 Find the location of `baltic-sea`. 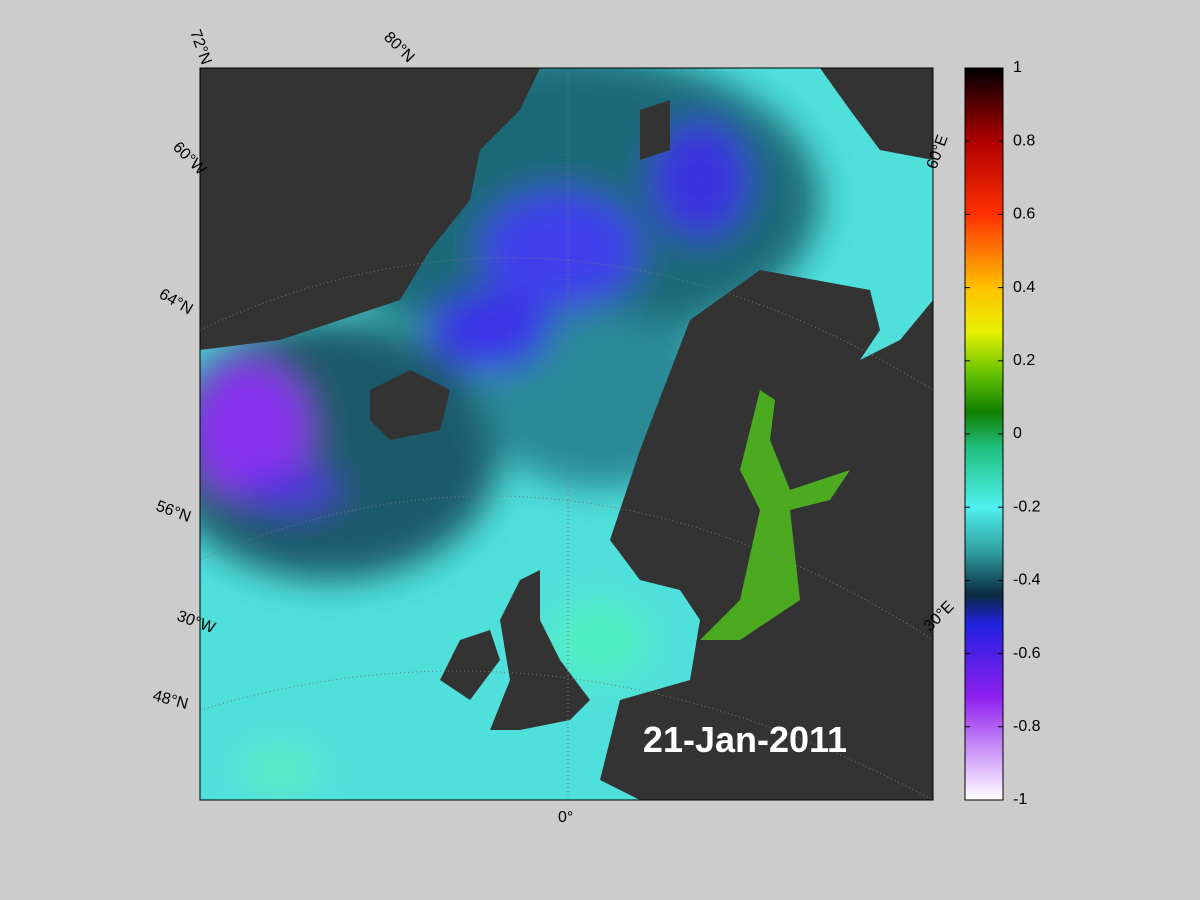

baltic-sea is located at coordinates (775, 515).